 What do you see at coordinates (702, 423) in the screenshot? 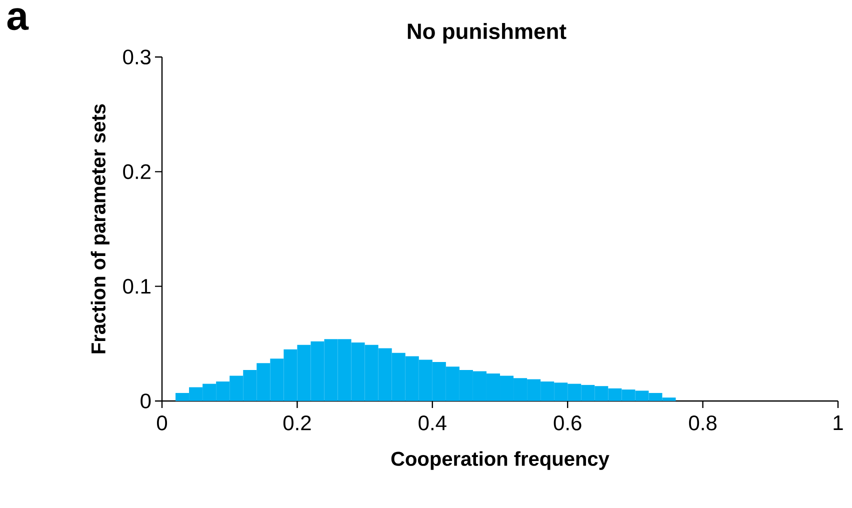
I see `x-tick-label: 0.8` at bounding box center [702, 423].